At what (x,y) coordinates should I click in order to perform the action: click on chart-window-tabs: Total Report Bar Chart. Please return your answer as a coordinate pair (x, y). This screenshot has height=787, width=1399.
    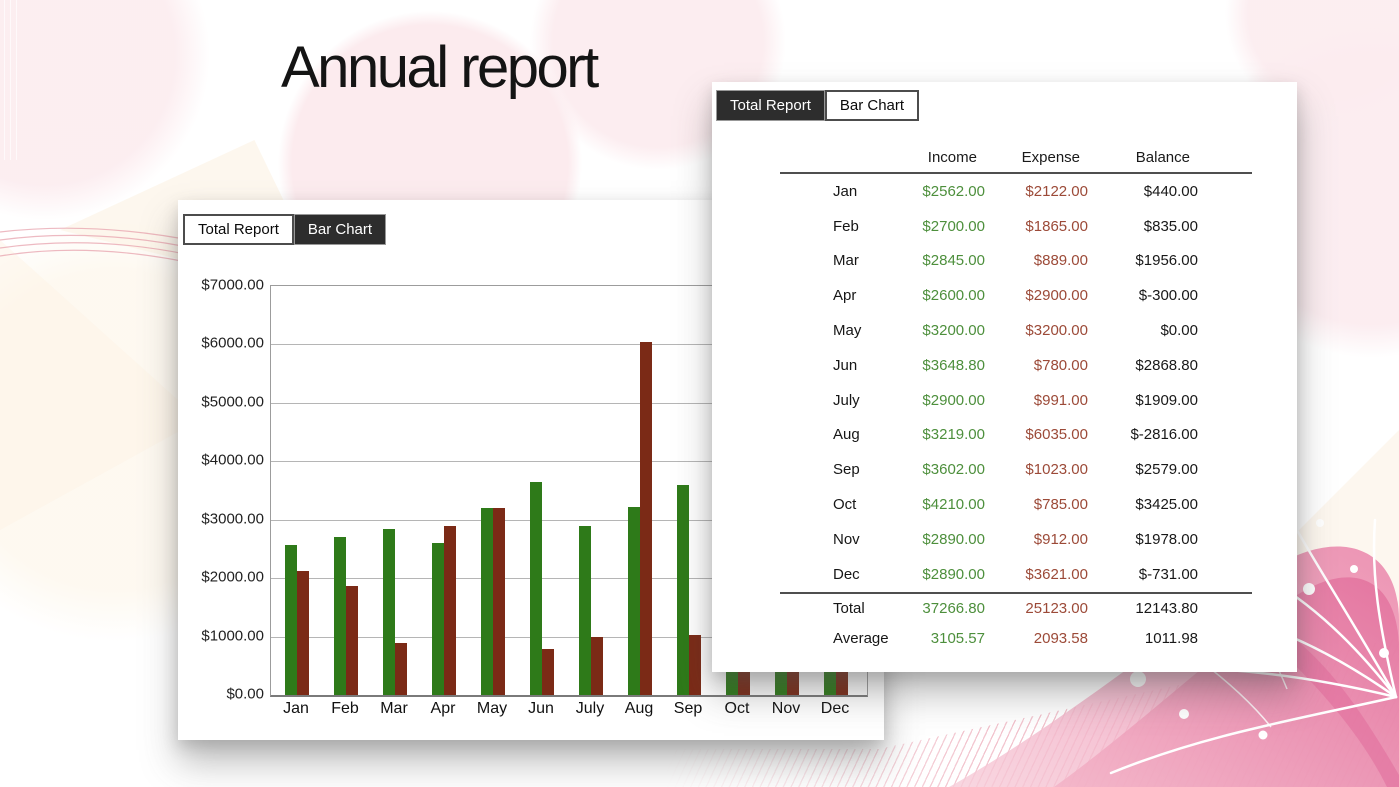
    Looking at the image, I should click on (285, 229).